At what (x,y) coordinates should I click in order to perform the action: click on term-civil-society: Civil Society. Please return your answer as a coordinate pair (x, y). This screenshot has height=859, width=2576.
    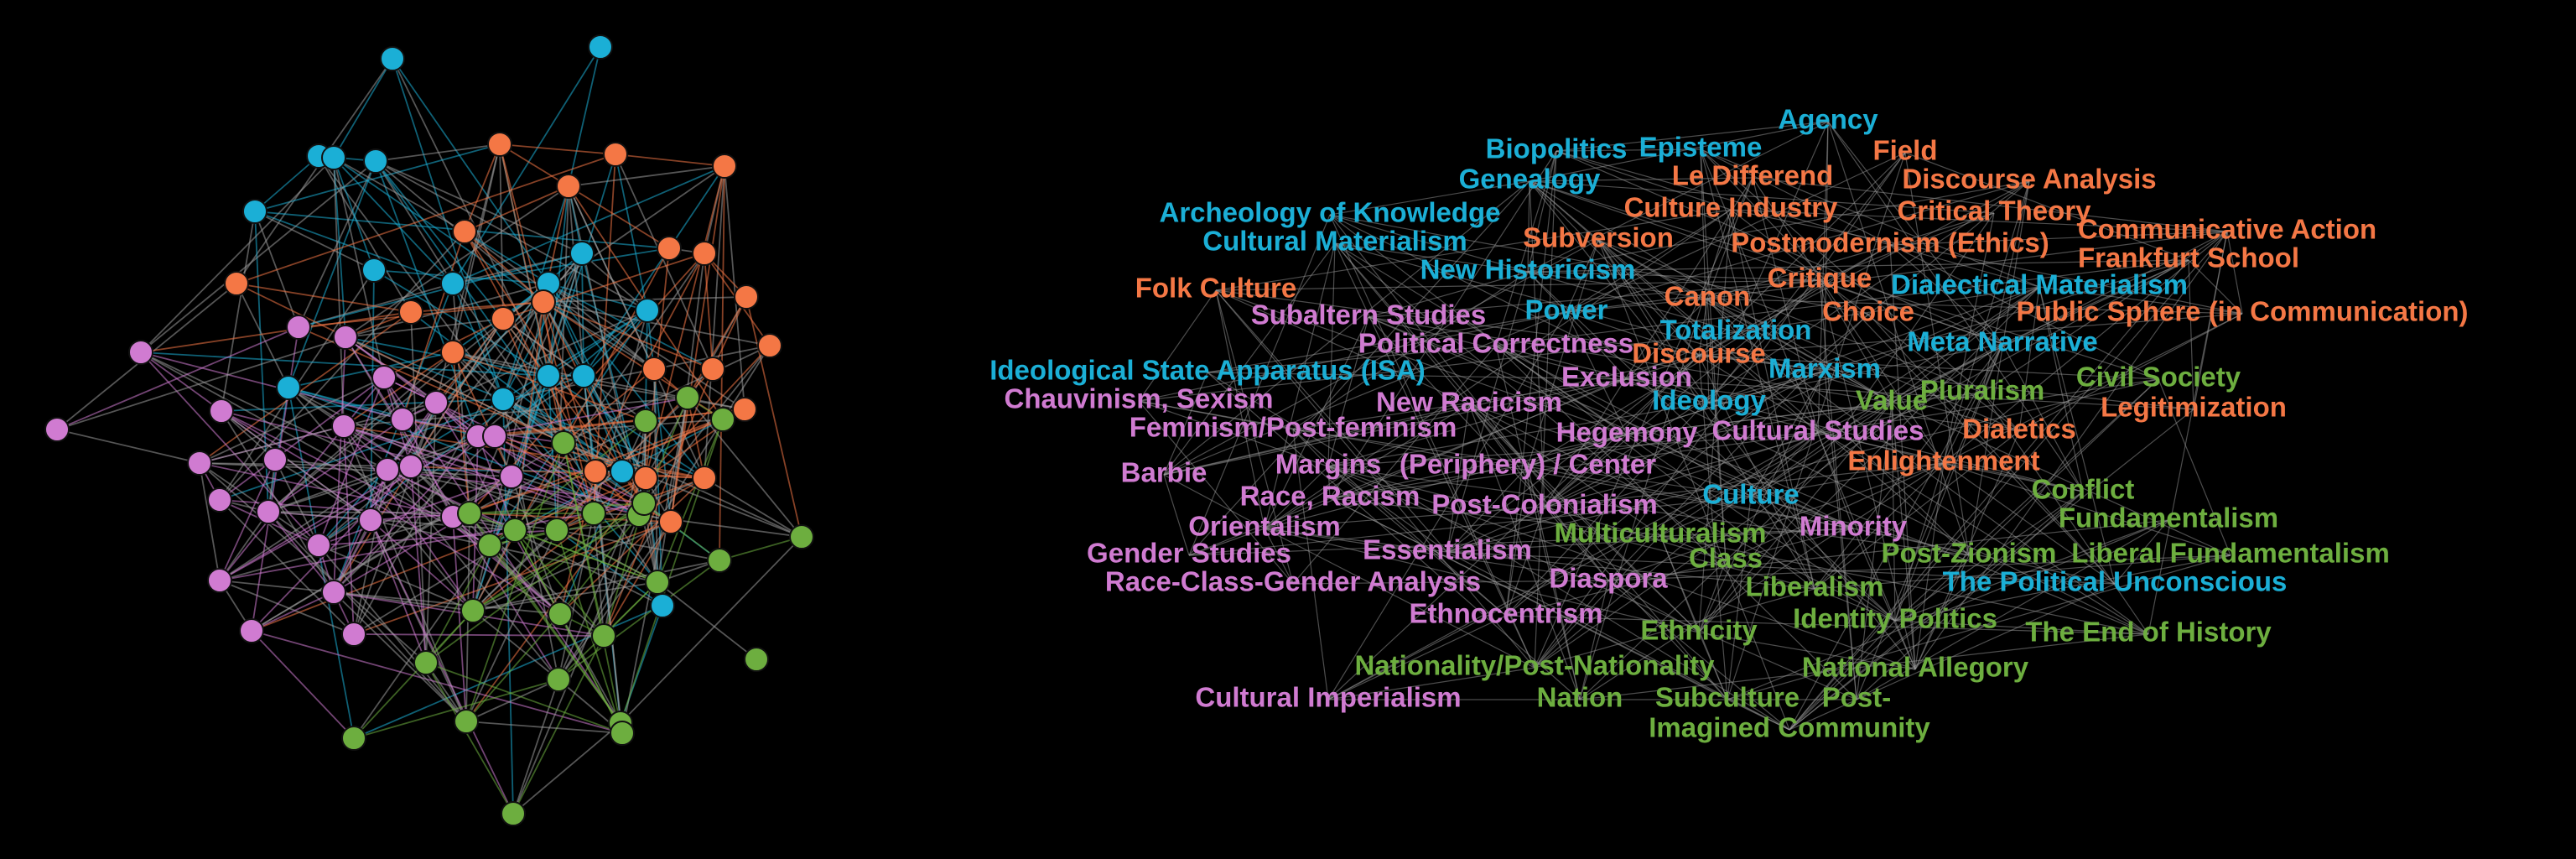
    Looking at the image, I should click on (2158, 377).